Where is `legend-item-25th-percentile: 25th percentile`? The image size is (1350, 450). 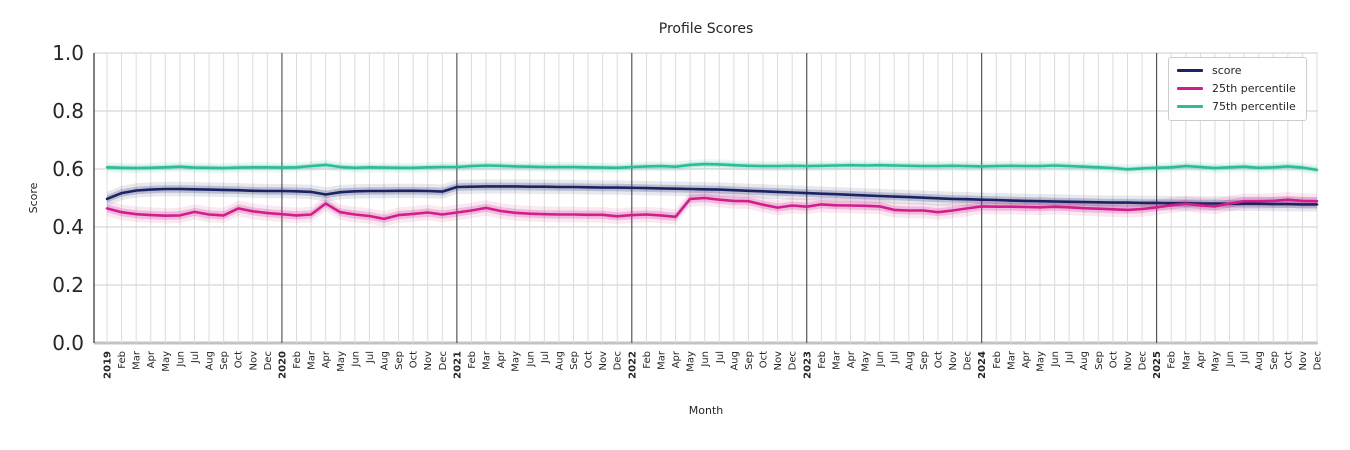 legend-item-25th-percentile: 25th percentile is located at coordinates (1236, 88).